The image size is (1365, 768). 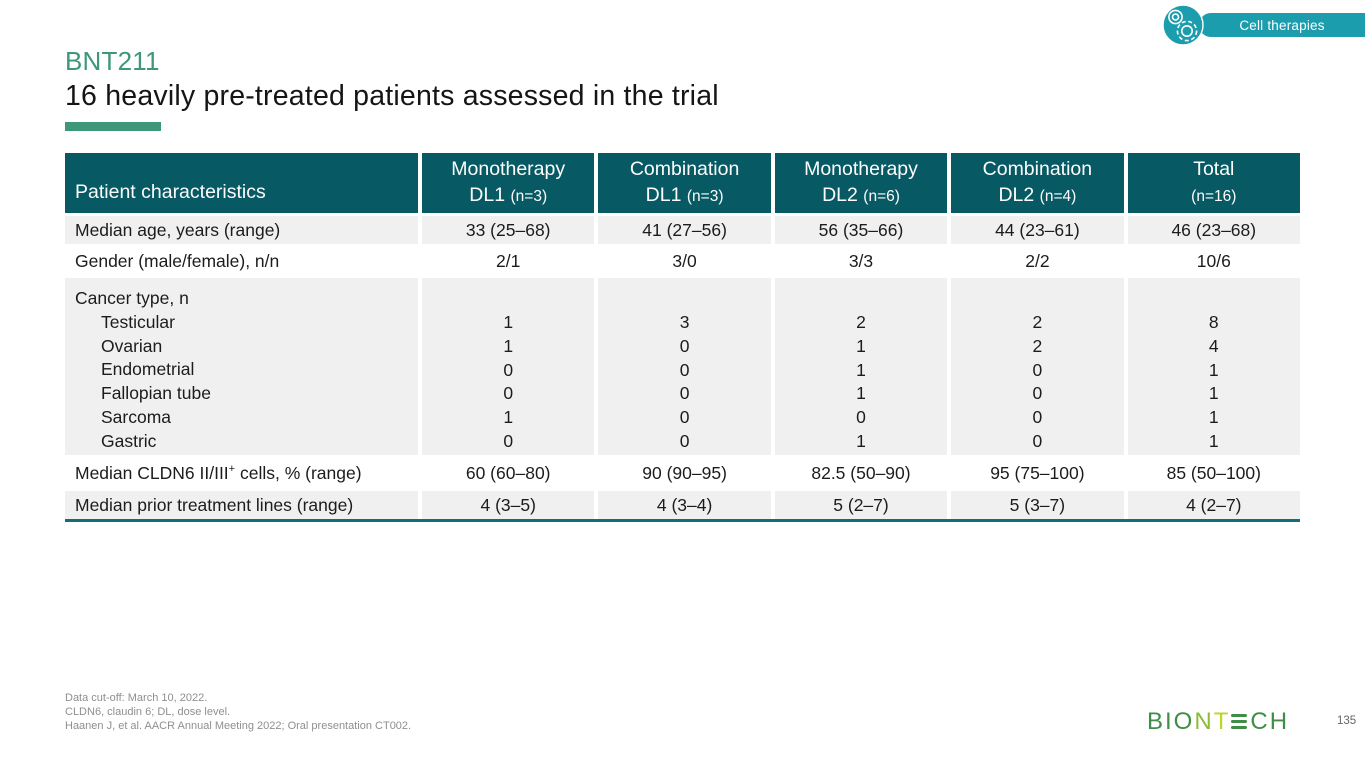 I want to click on table-header-row-label-text: Patient characteristics, so click(x=170, y=192).